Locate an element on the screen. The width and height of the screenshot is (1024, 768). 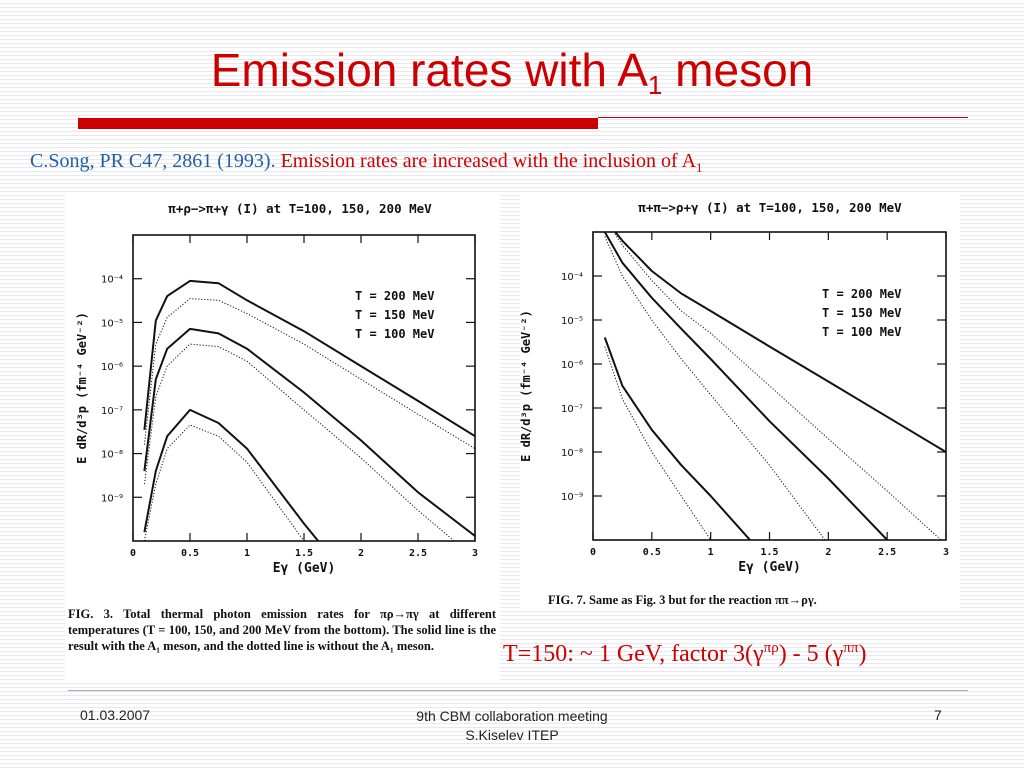
chart-title: π+ρ−>π+γ (I) at T=100, 150, 200 MeV is located at coordinates (300, 208).